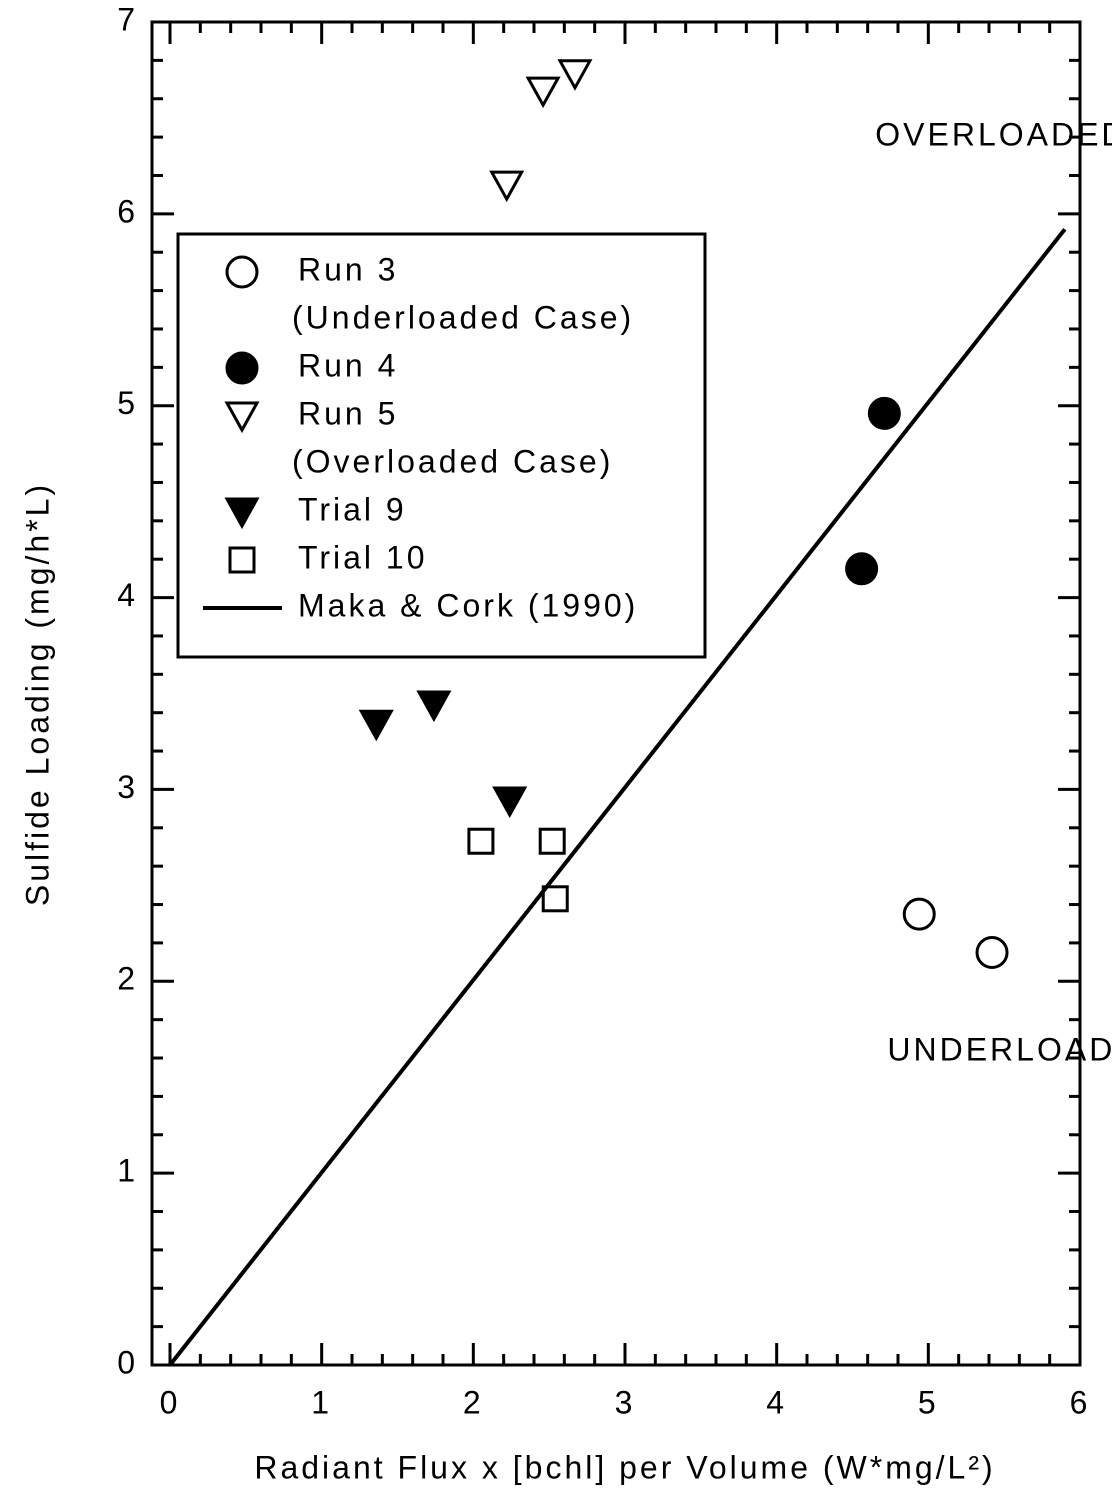 The image size is (1112, 1498). I want to click on y-tick-label: 2, so click(127, 979).